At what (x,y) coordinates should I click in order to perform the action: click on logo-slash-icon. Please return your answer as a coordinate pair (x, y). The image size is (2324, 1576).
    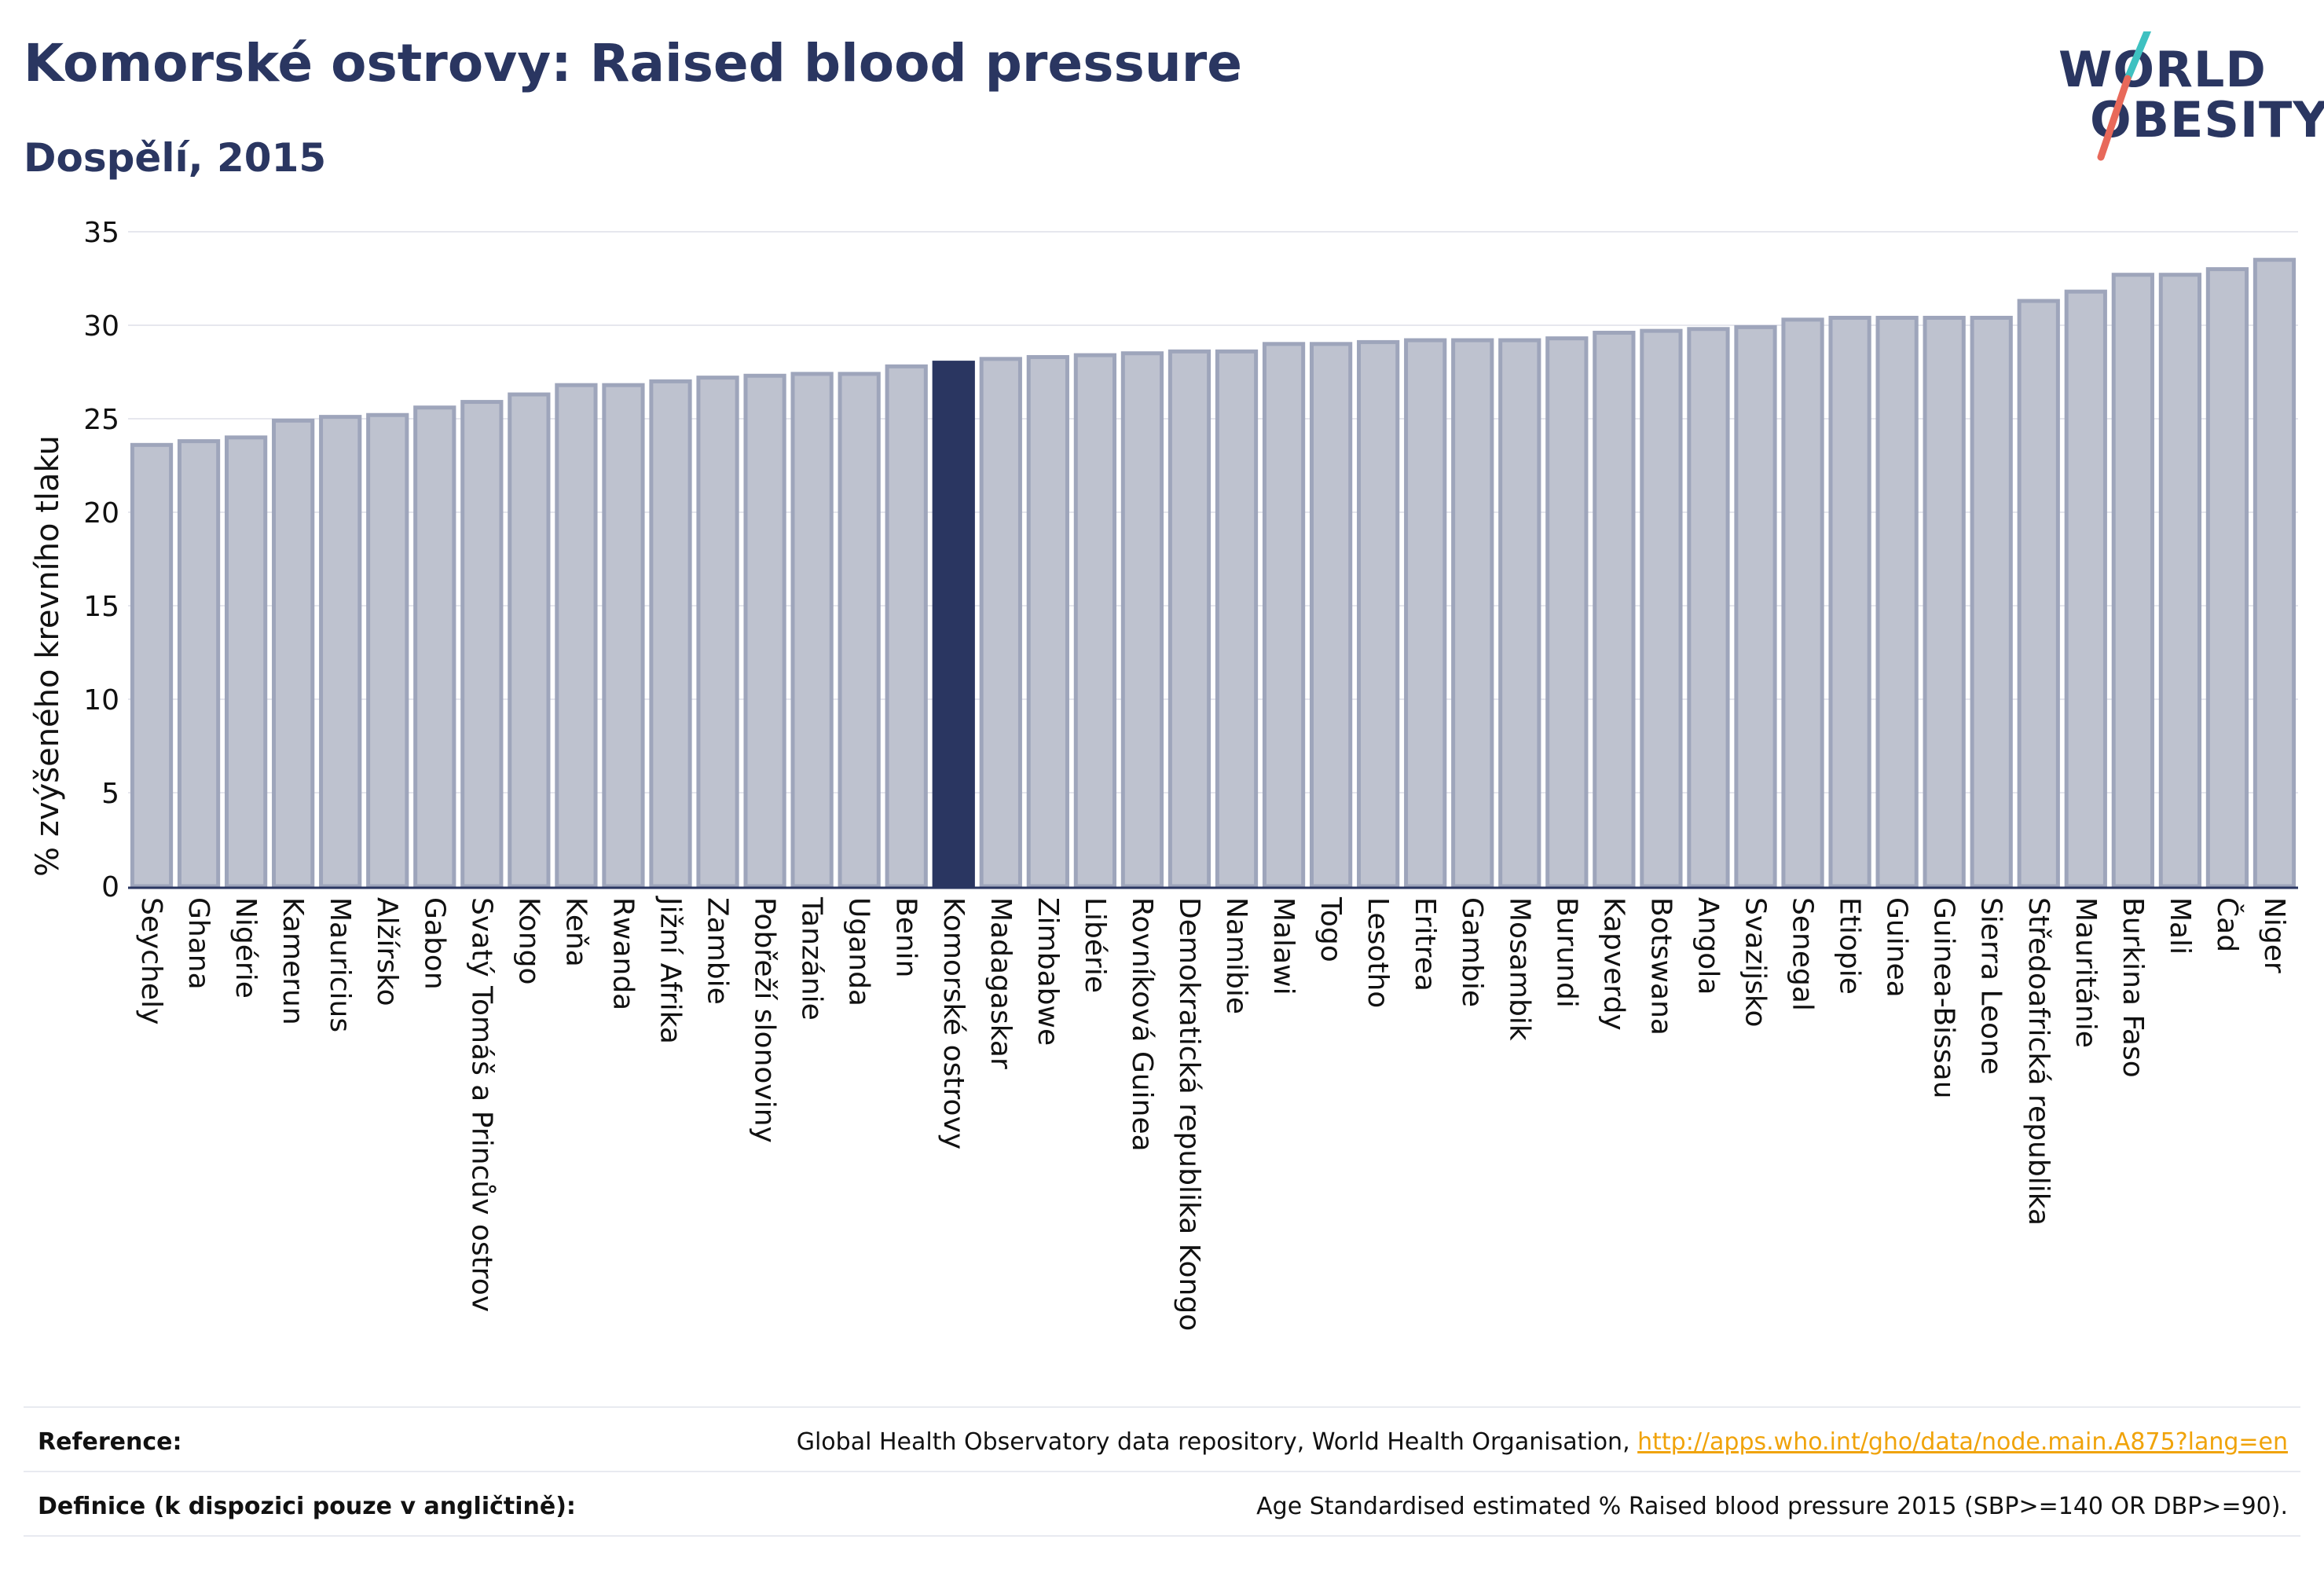
    Looking at the image, I should click on (2124, 96).